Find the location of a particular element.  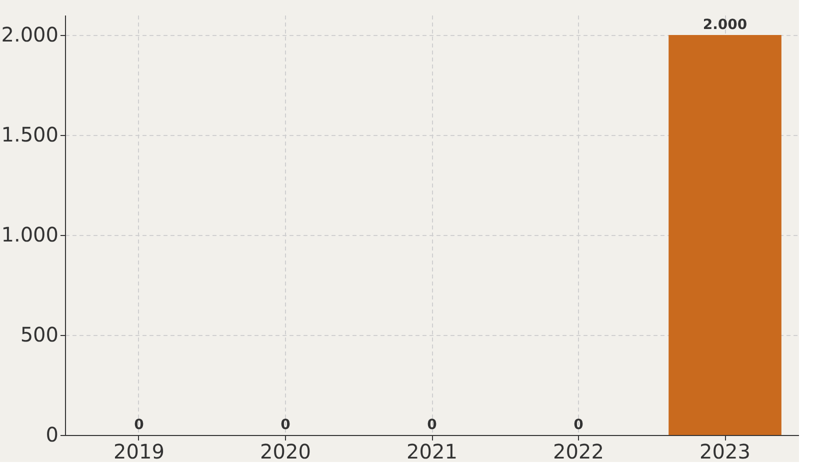

y-tick-label: 1.500 is located at coordinates (29, 134).